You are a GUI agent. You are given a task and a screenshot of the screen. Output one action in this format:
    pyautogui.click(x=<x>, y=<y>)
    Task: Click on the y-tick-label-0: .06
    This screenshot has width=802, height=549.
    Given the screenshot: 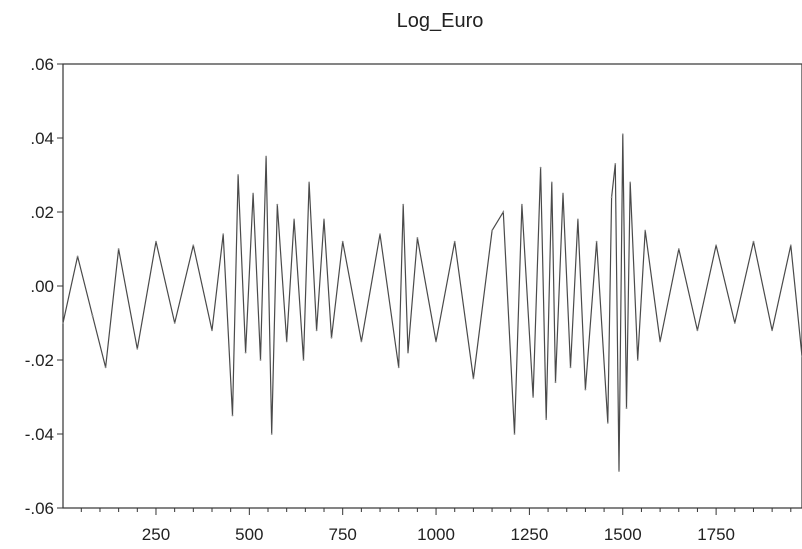 What is the action you would take?
    pyautogui.click(x=42, y=64)
    